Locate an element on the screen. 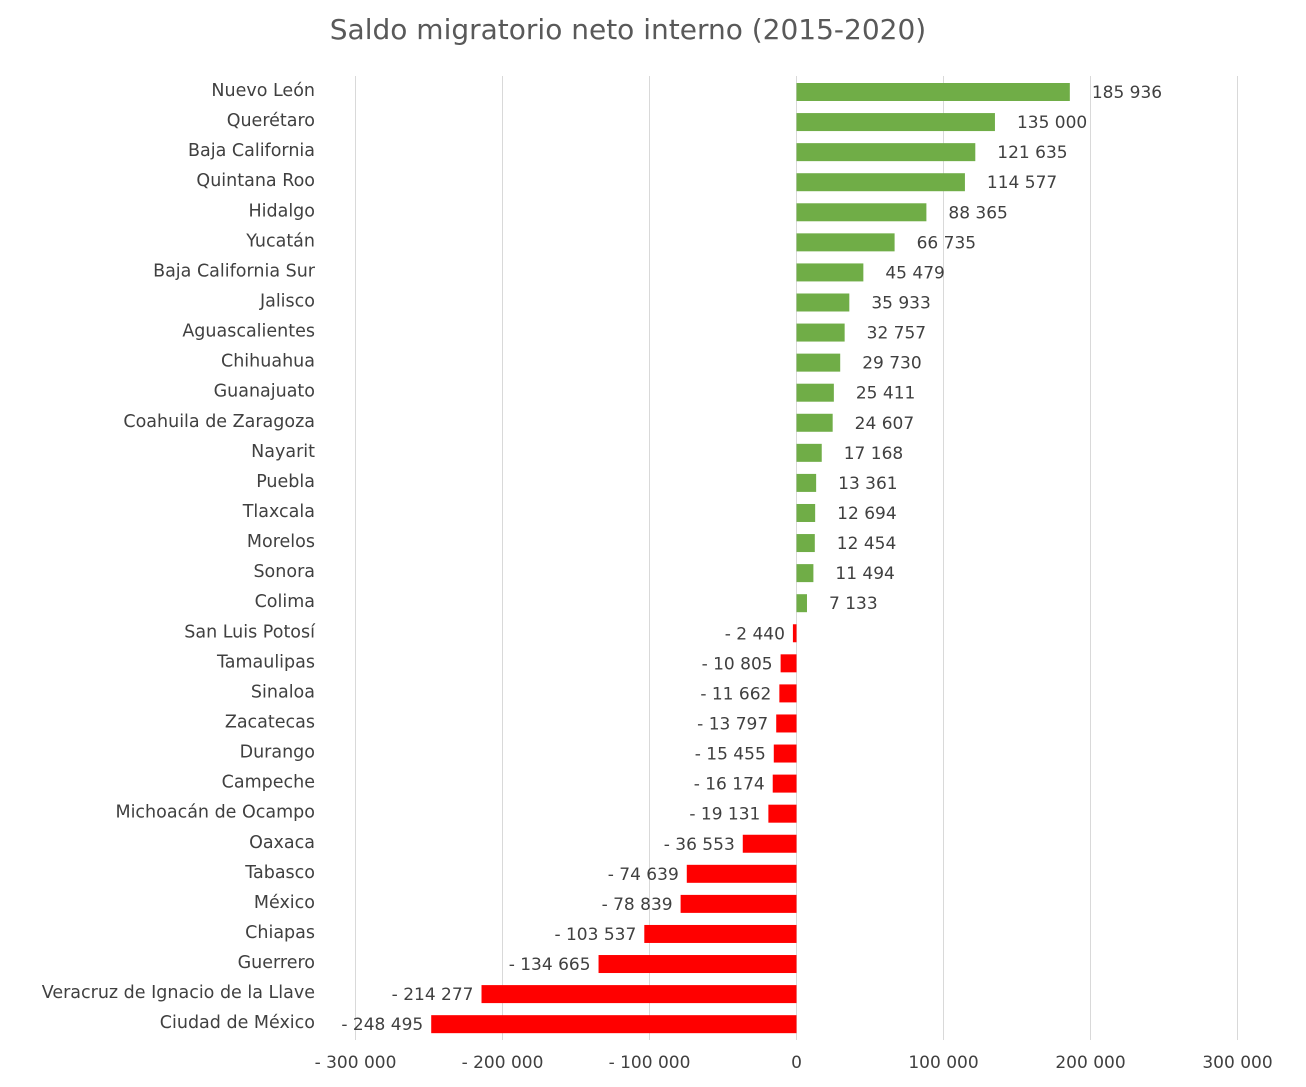  data-label: - 2 440 is located at coordinates (755, 634).